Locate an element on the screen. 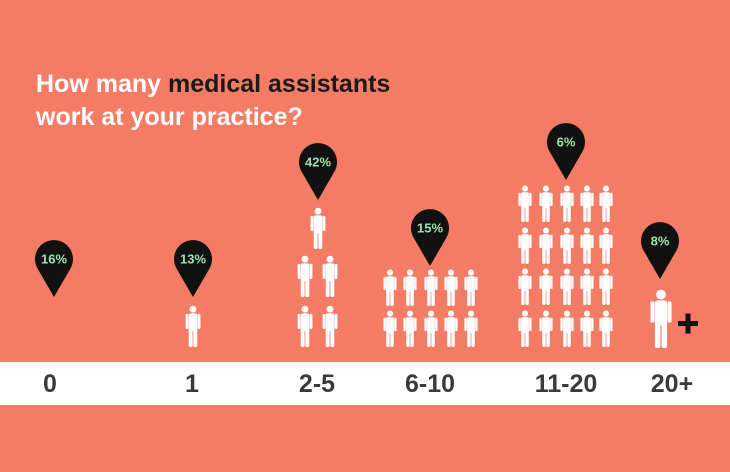 Image resolution: width=730 pixels, height=472 pixels. title-line2: work at your practice? is located at coordinates (169, 117).